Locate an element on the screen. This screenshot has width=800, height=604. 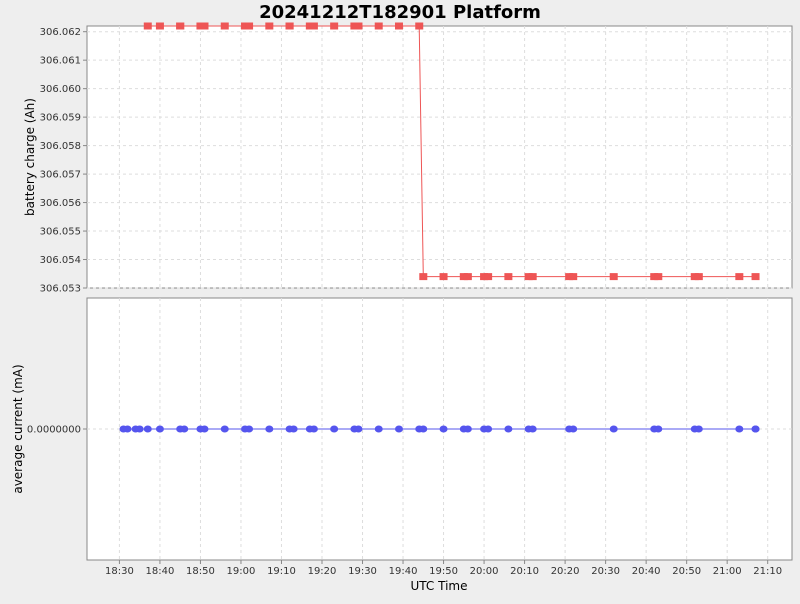
y-tick-label: 306.055 is located at coordinates (60, 232).